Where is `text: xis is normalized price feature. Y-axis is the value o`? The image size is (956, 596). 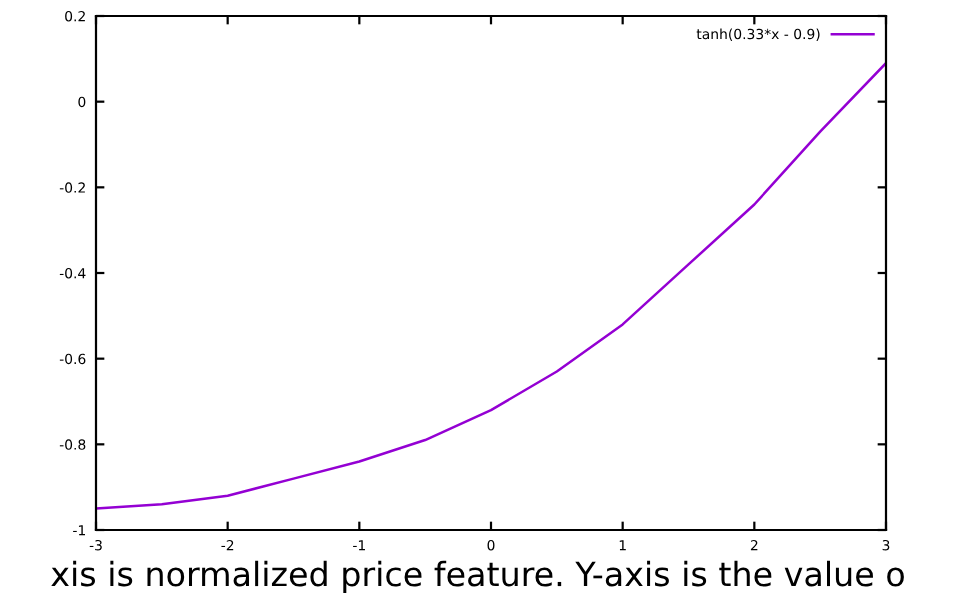 text: xis is normalized price feature. Y-axis is the value o is located at coordinates (477, 577).